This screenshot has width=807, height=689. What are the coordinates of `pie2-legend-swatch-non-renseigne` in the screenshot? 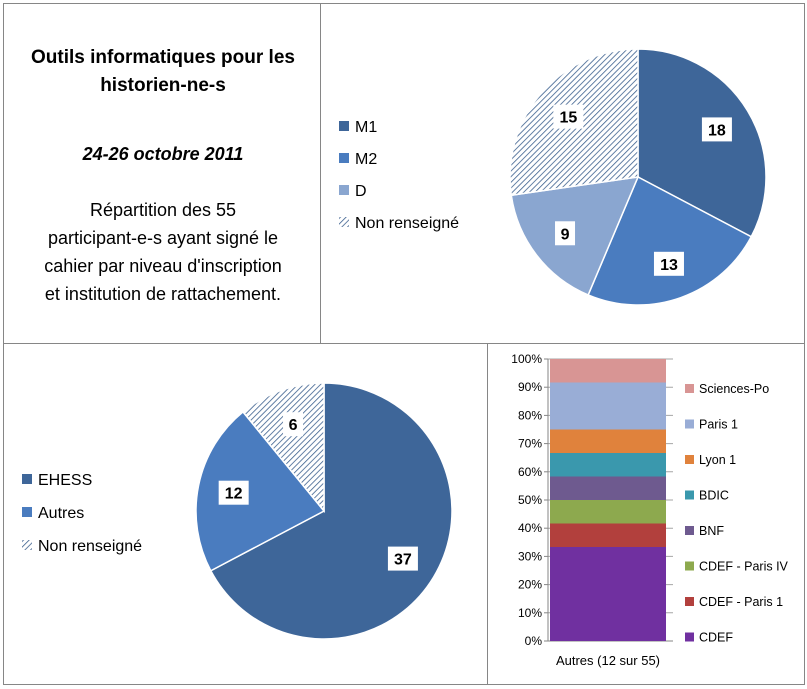 It's located at (27, 545).